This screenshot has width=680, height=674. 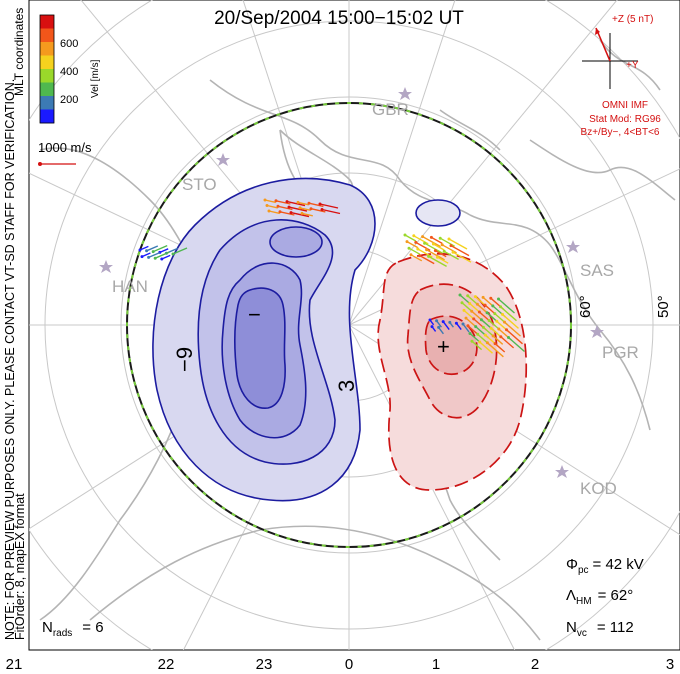 What do you see at coordinates (620, 132) in the screenshot?
I see `imf-condition-label: Bz+/By−, 4<BT<6` at bounding box center [620, 132].